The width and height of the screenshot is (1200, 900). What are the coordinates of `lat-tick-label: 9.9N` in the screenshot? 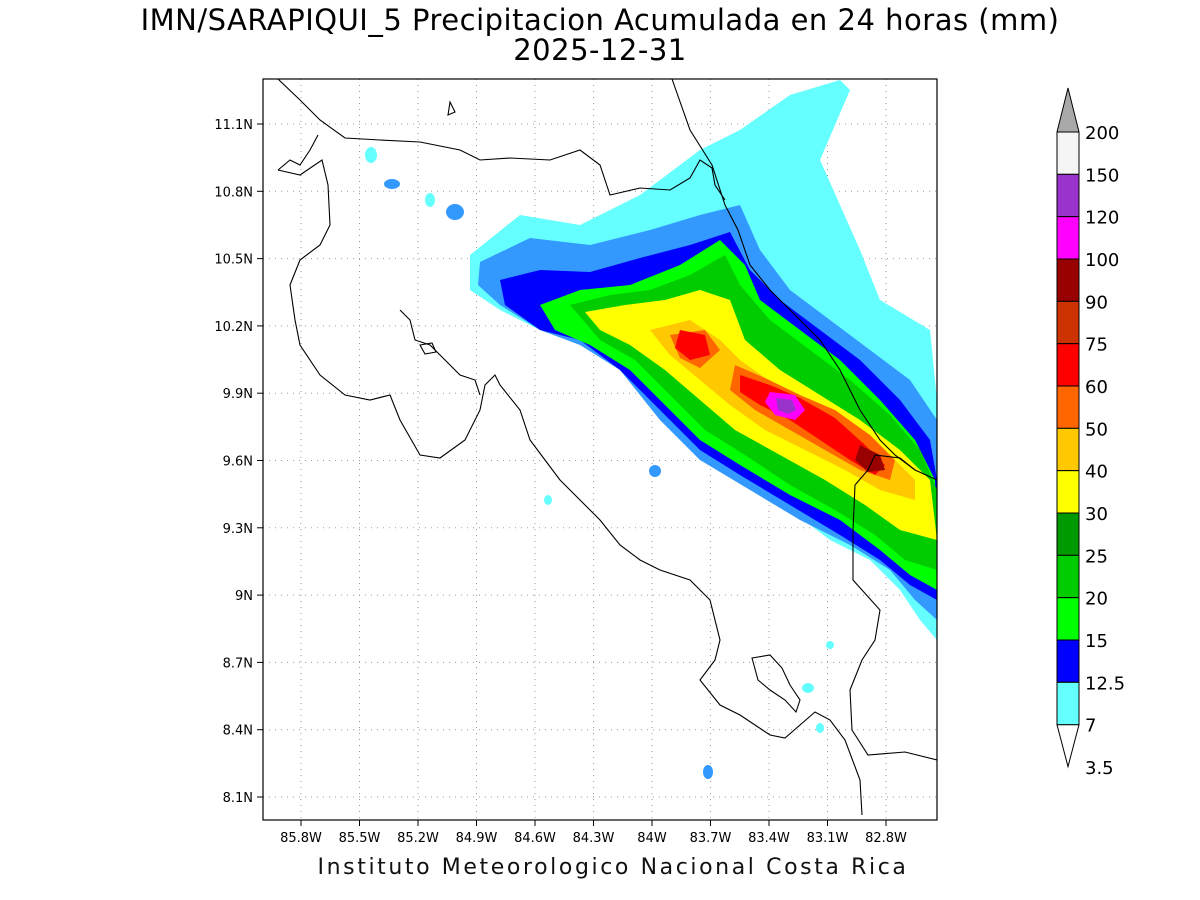 It's located at (238, 394).